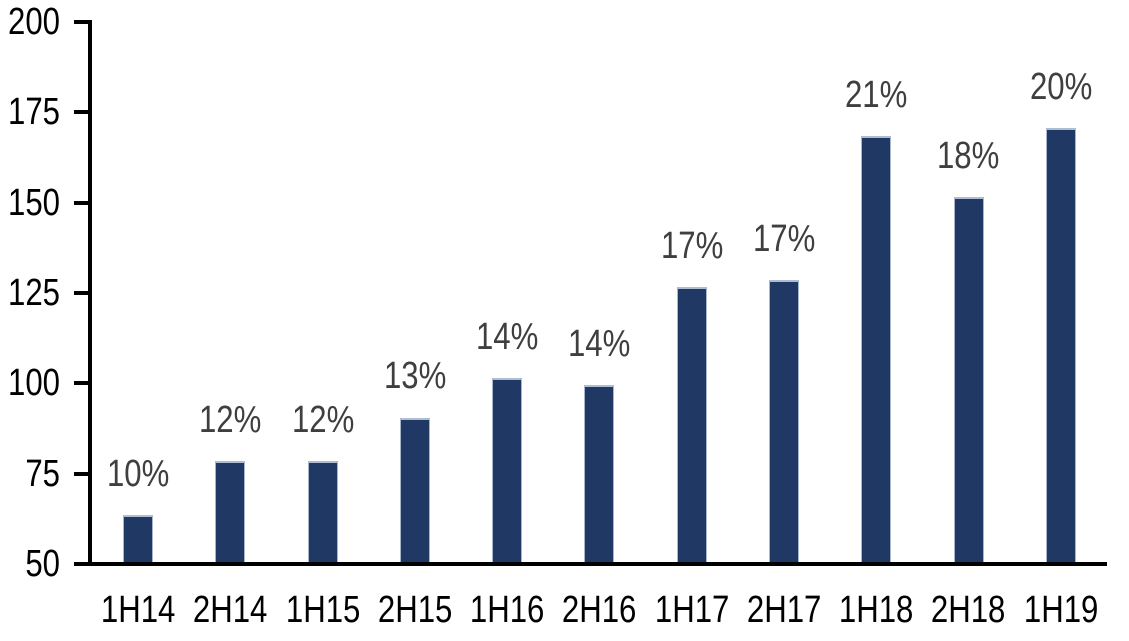 The width and height of the screenshot is (1129, 641). What do you see at coordinates (34, 112) in the screenshot?
I see `y-tick-label: 175` at bounding box center [34, 112].